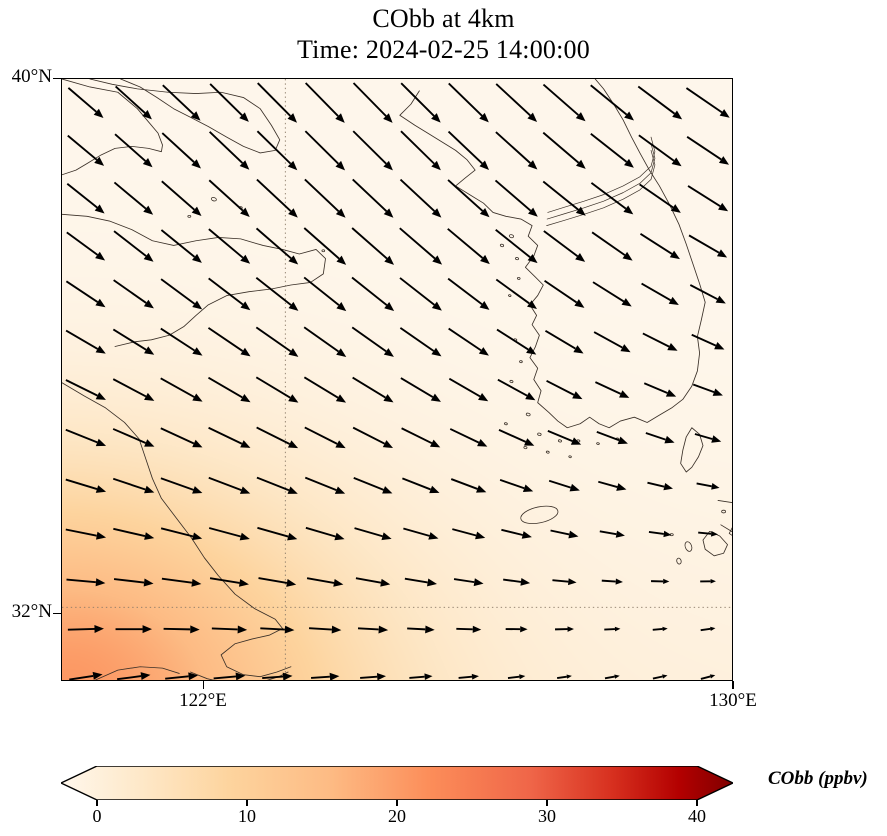 This screenshot has height=836, width=887. Describe the element at coordinates (397, 783) in the screenshot. I see `colorbar-gradient` at that location.